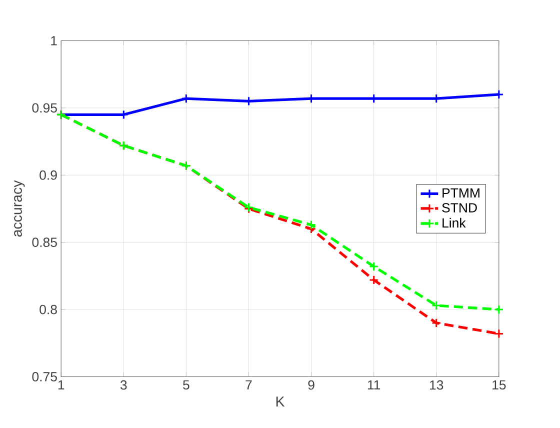 The height and width of the screenshot is (428, 560). I want to click on x-tick-label: 15, so click(499, 385).